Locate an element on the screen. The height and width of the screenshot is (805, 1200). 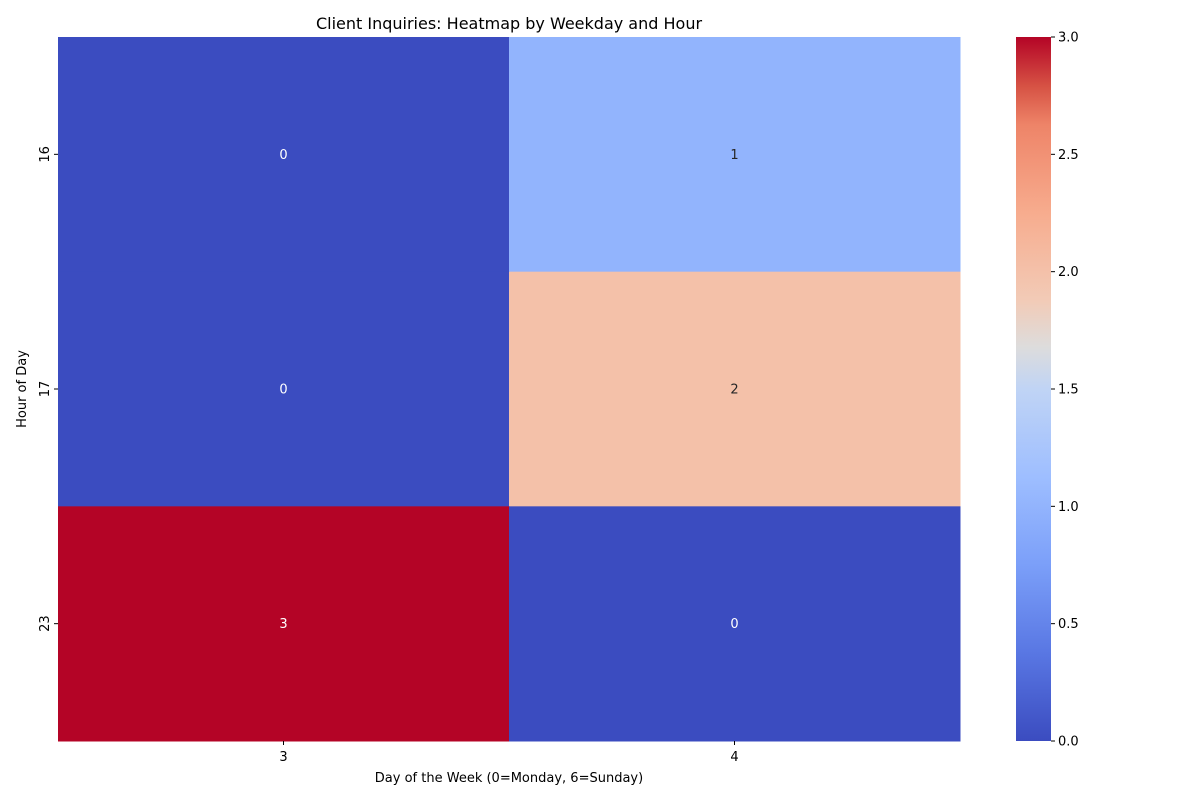
heatmap-cell-label: 2 is located at coordinates (734, 390).